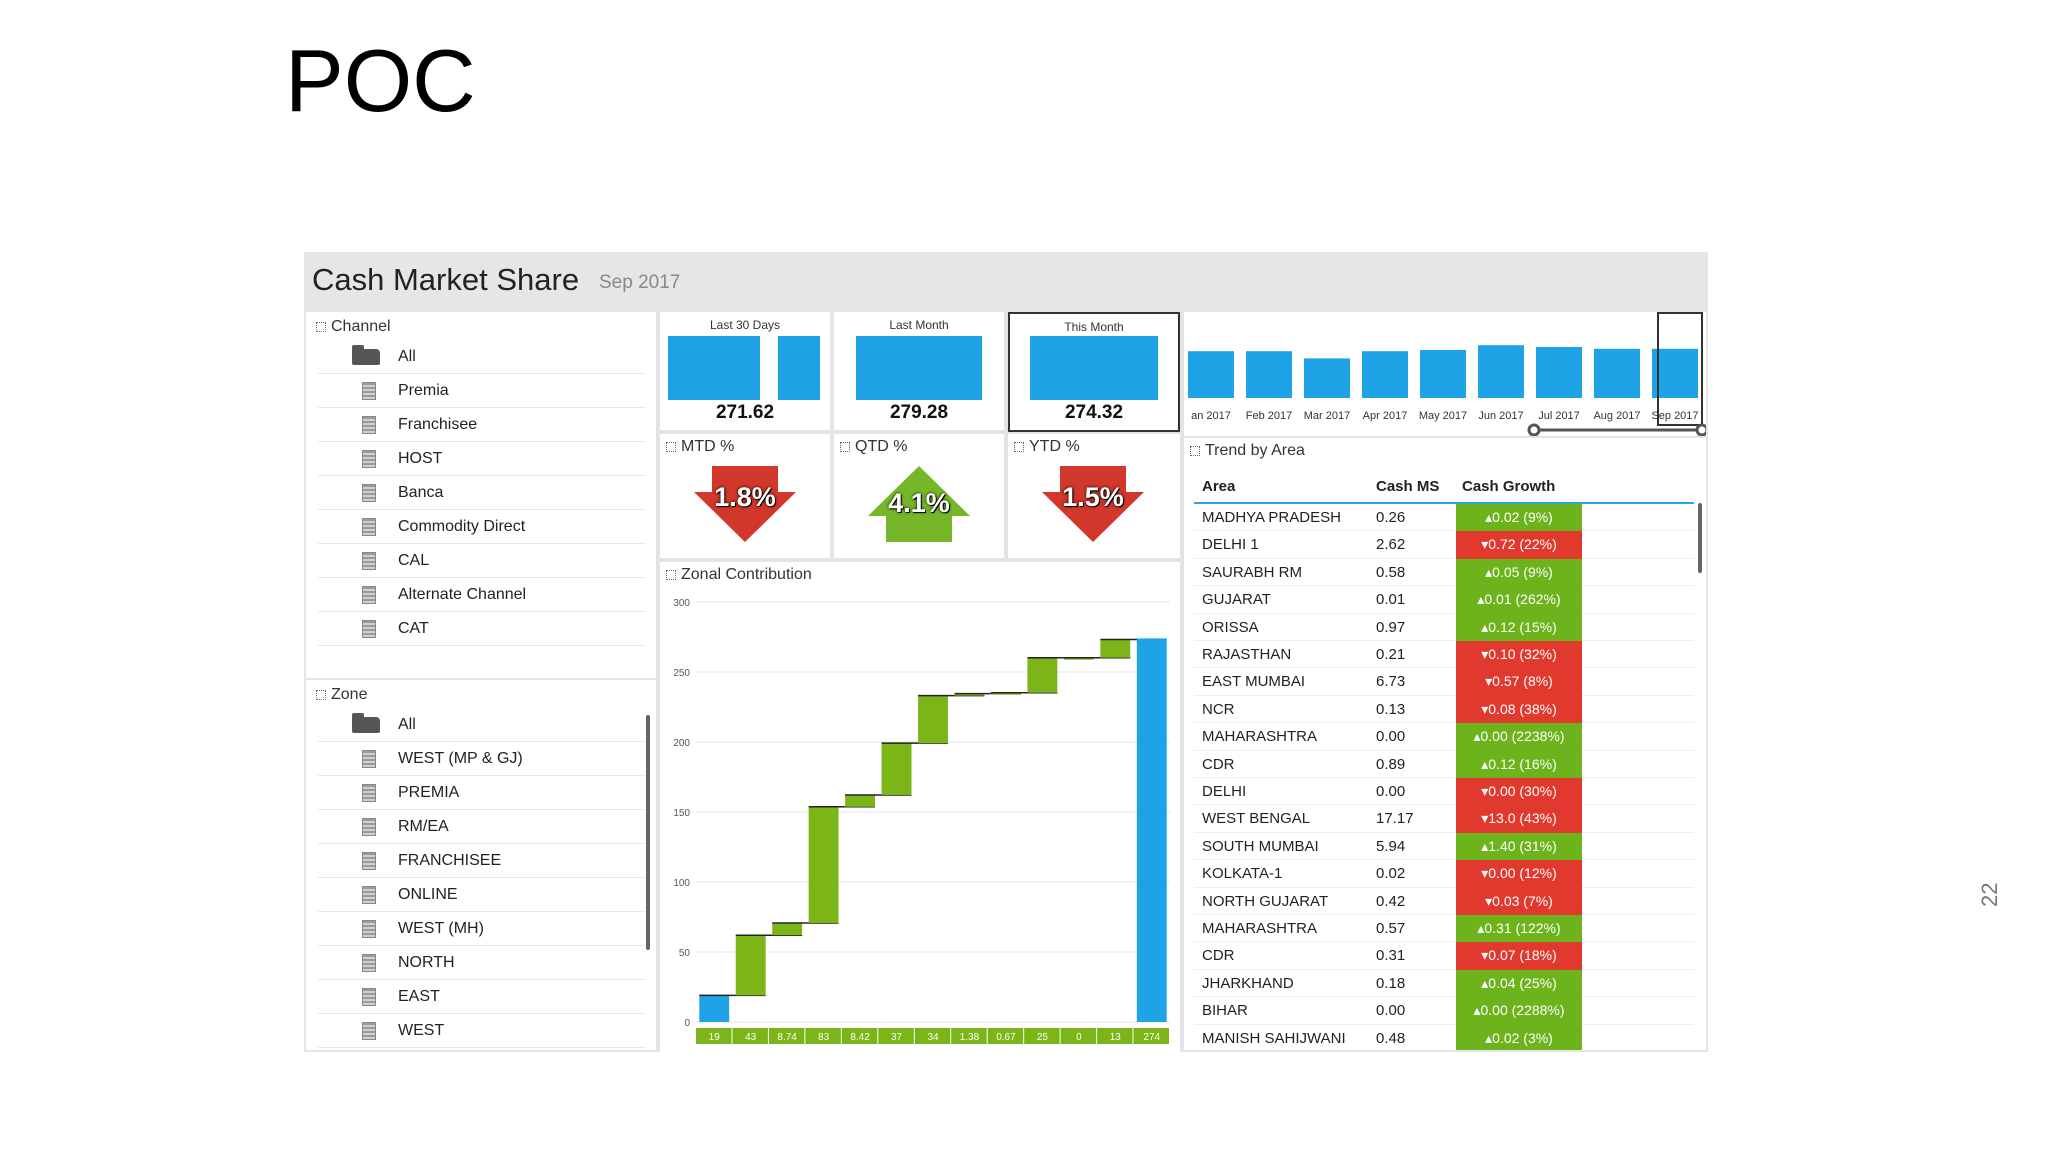  Describe the element at coordinates (1444, 792) in the screenshot. I see `table-row: DELHI 0.00 ▾0.00 (30%)` at that location.